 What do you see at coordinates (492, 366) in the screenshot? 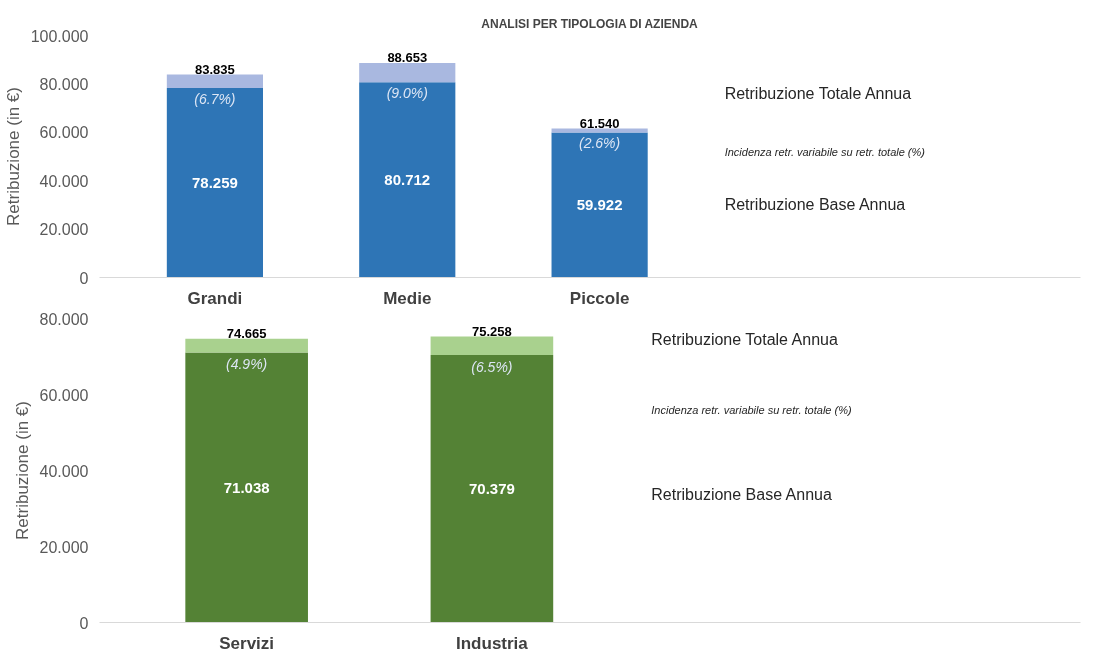
I see `annotation: (6.5%)` at bounding box center [492, 366].